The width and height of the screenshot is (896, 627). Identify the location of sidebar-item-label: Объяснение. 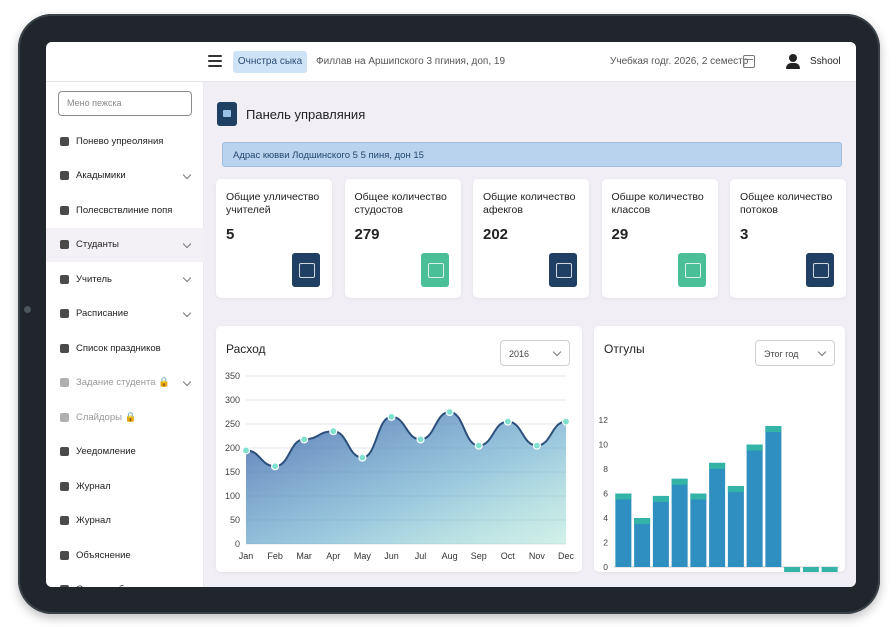
(103, 555).